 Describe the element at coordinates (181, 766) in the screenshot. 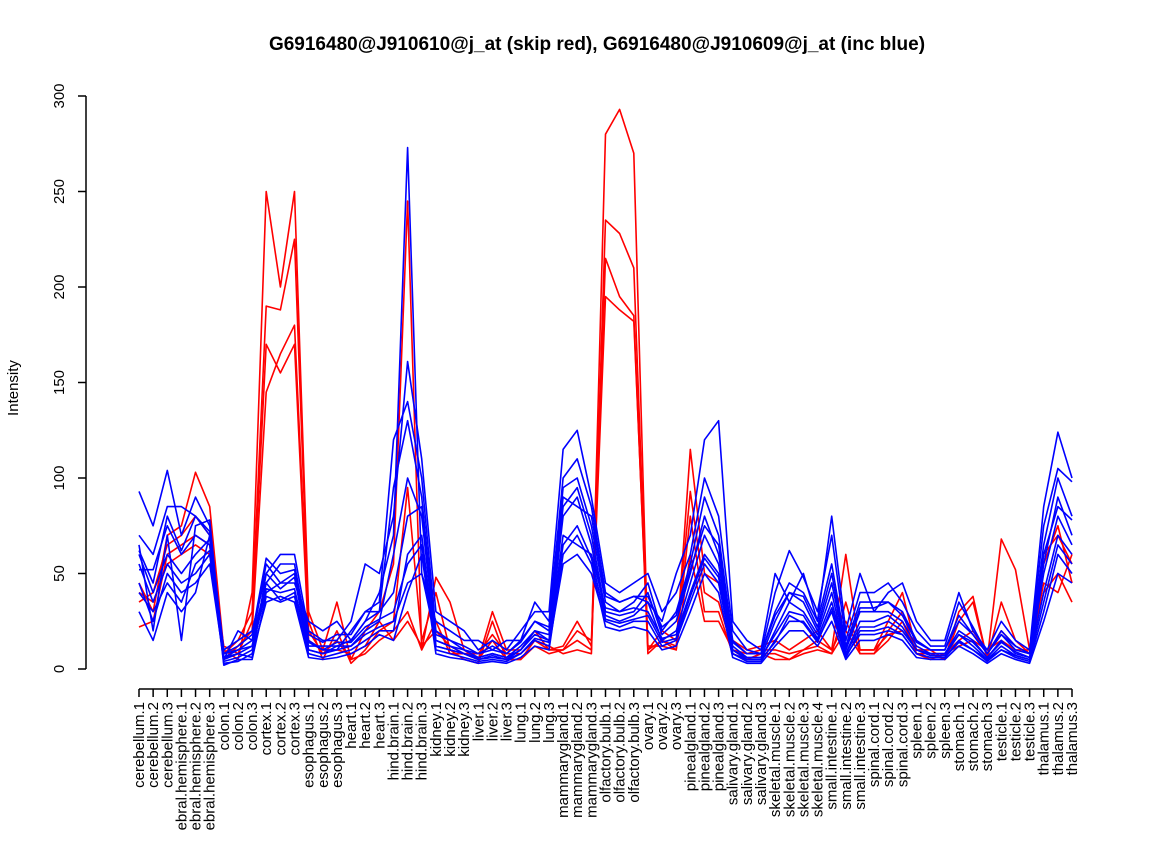

I see `x-tick-label: ebral.hemisphere.1` at that location.